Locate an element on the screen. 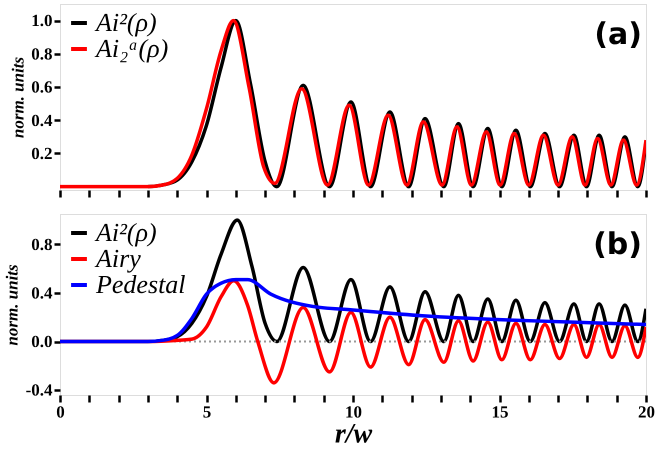 This screenshot has height=458, width=672. annotation: (b) is located at coordinates (617, 244).